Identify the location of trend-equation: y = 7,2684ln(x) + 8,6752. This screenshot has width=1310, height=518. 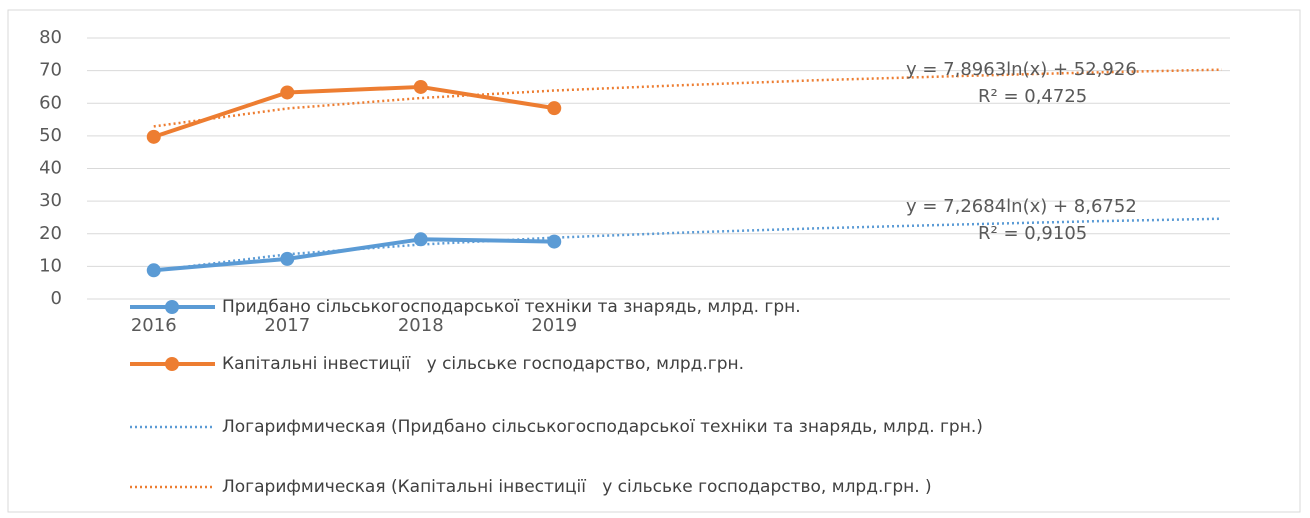
(1021, 206).